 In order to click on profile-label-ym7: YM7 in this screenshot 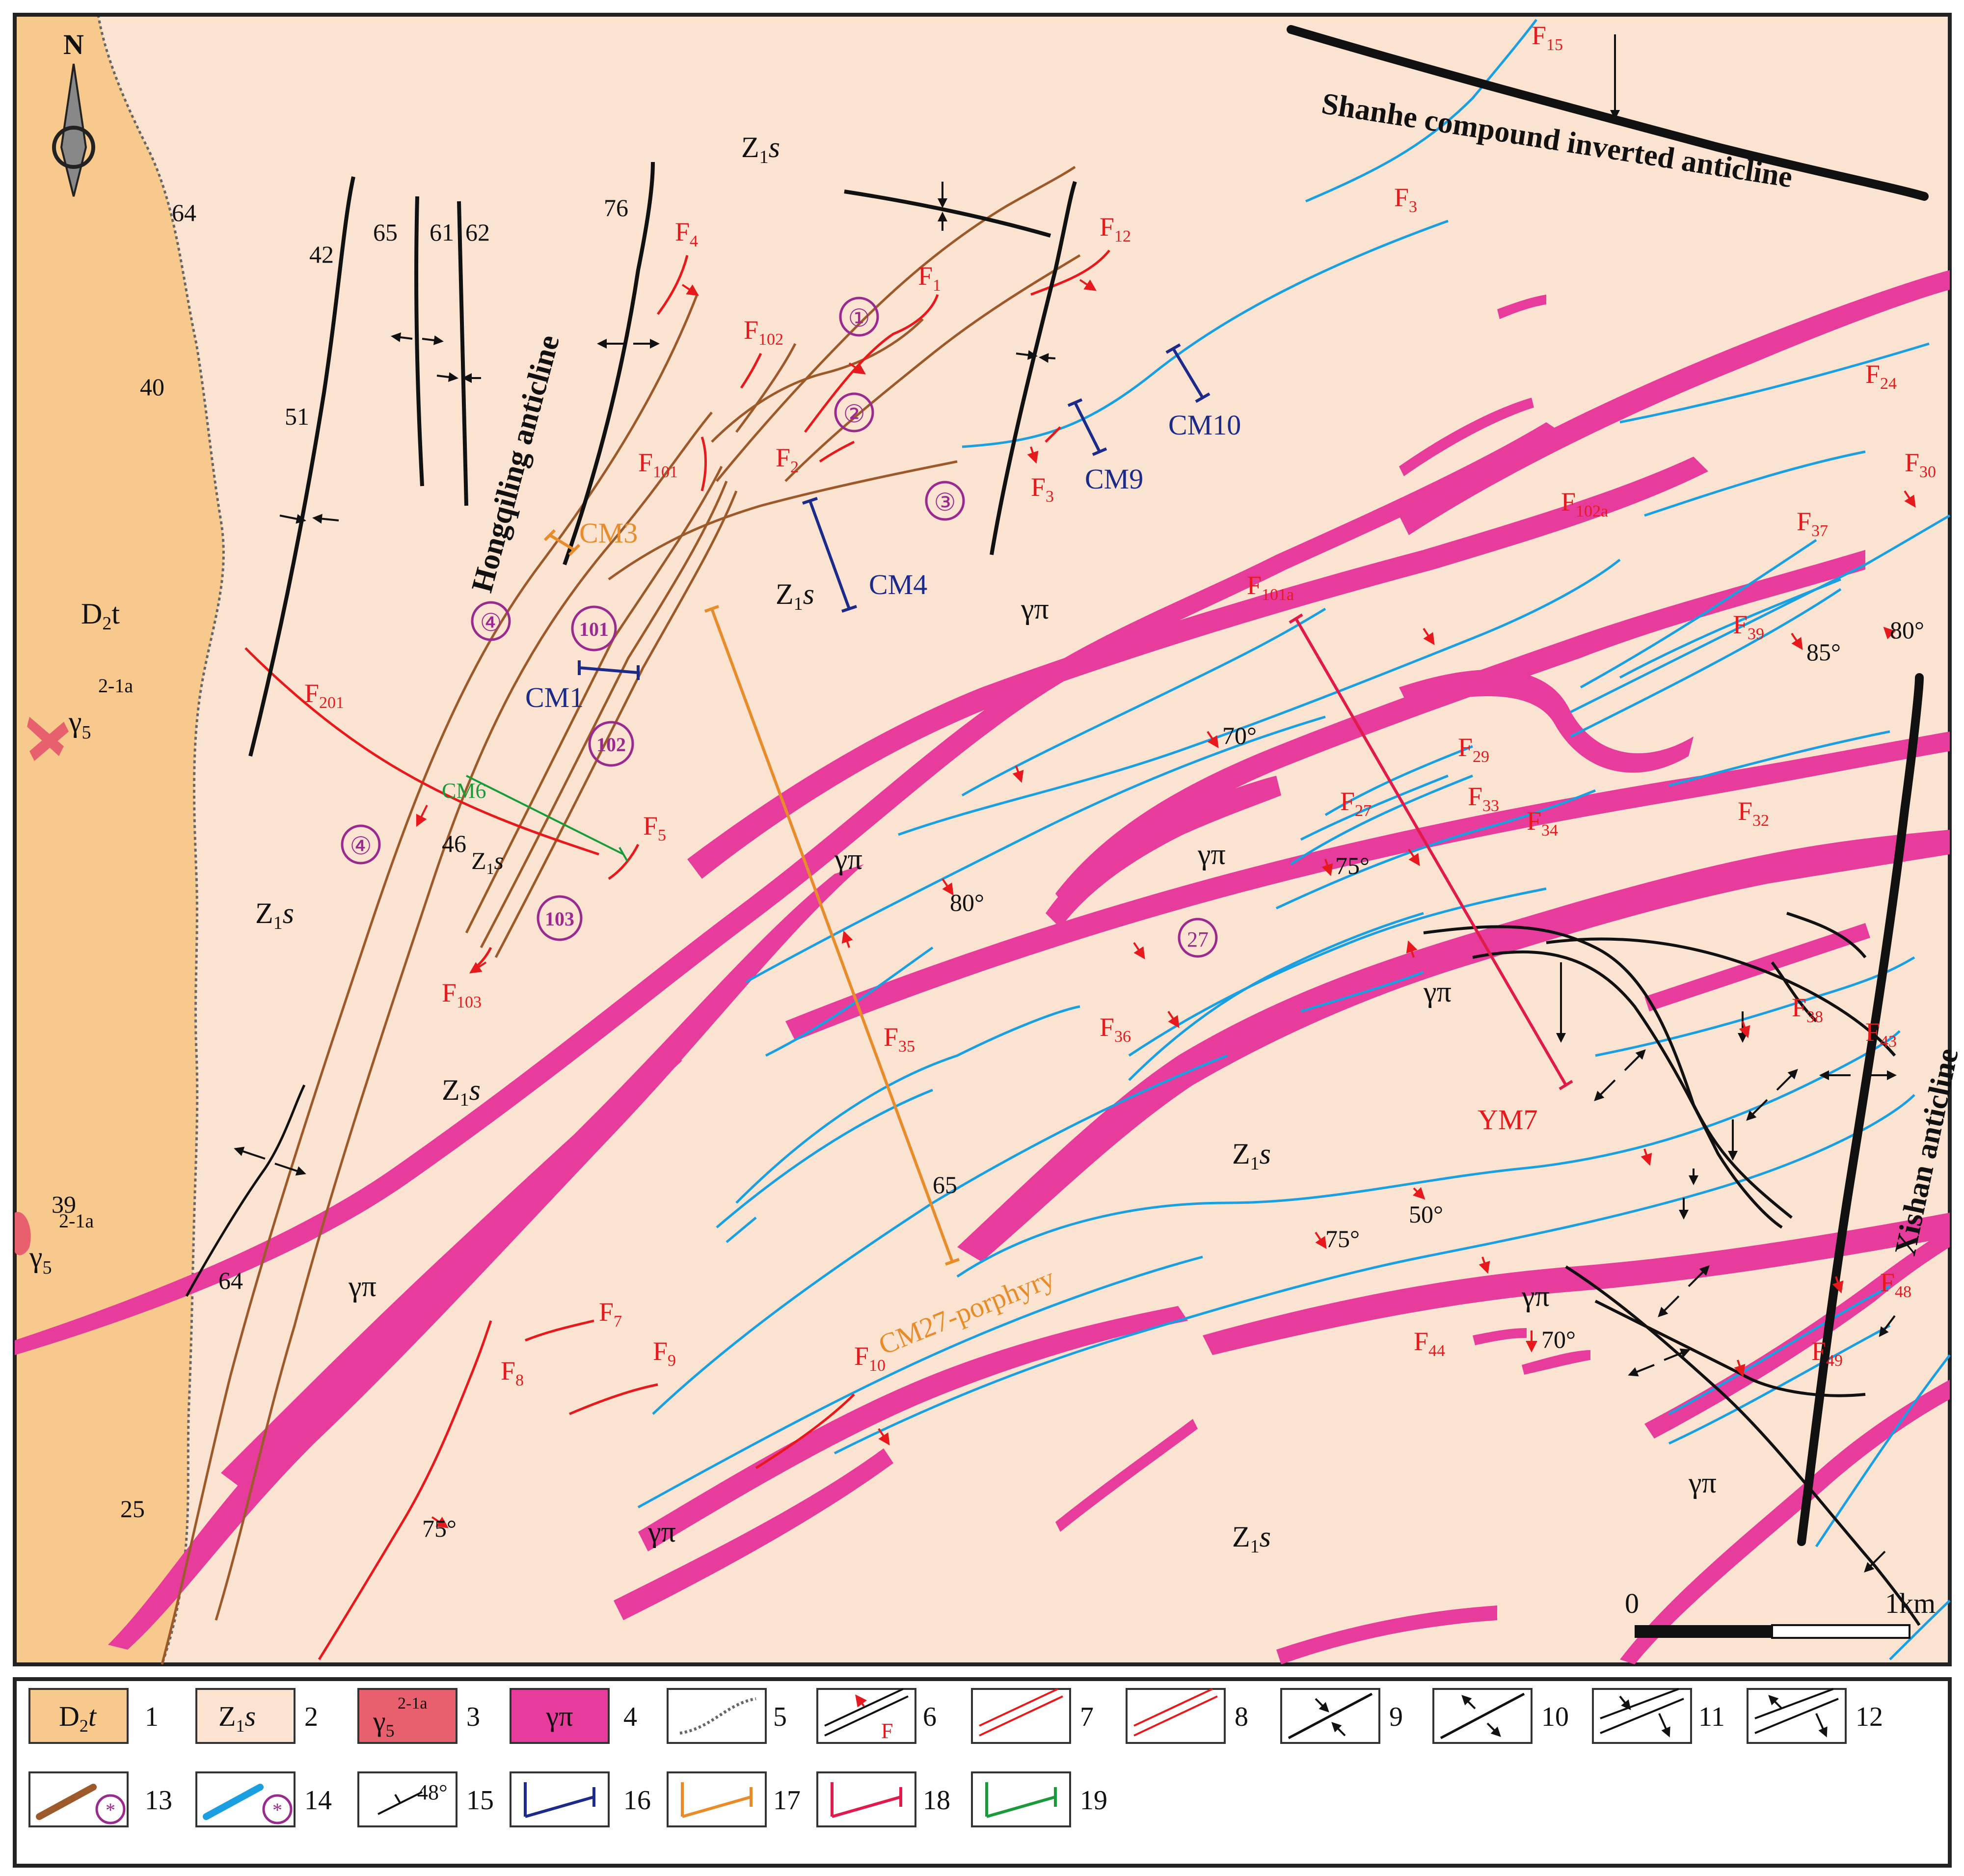, I will do `click(1508, 1120)`.